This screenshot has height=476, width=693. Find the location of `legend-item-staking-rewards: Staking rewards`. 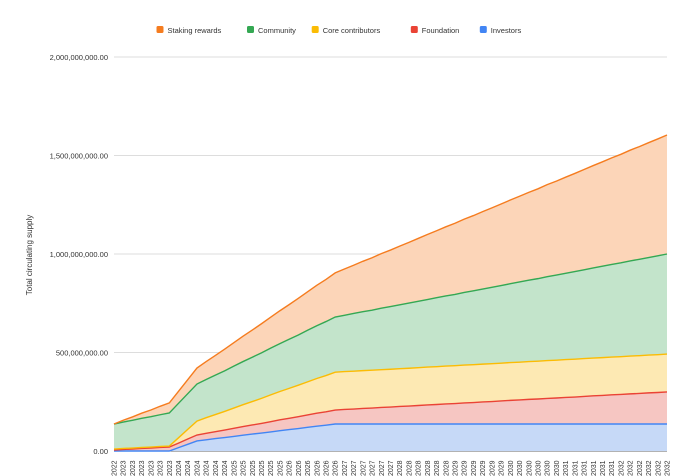

legend-item-staking-rewards: Staking rewards is located at coordinates (189, 30).